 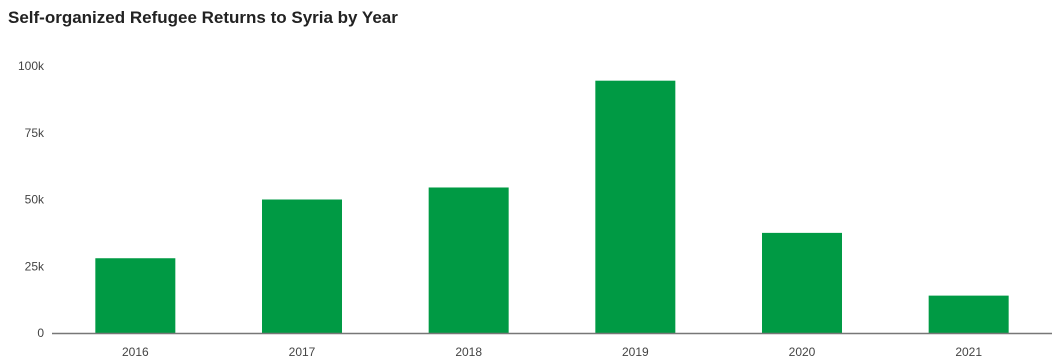 What do you see at coordinates (968, 314) in the screenshot?
I see `bar-2021` at bounding box center [968, 314].